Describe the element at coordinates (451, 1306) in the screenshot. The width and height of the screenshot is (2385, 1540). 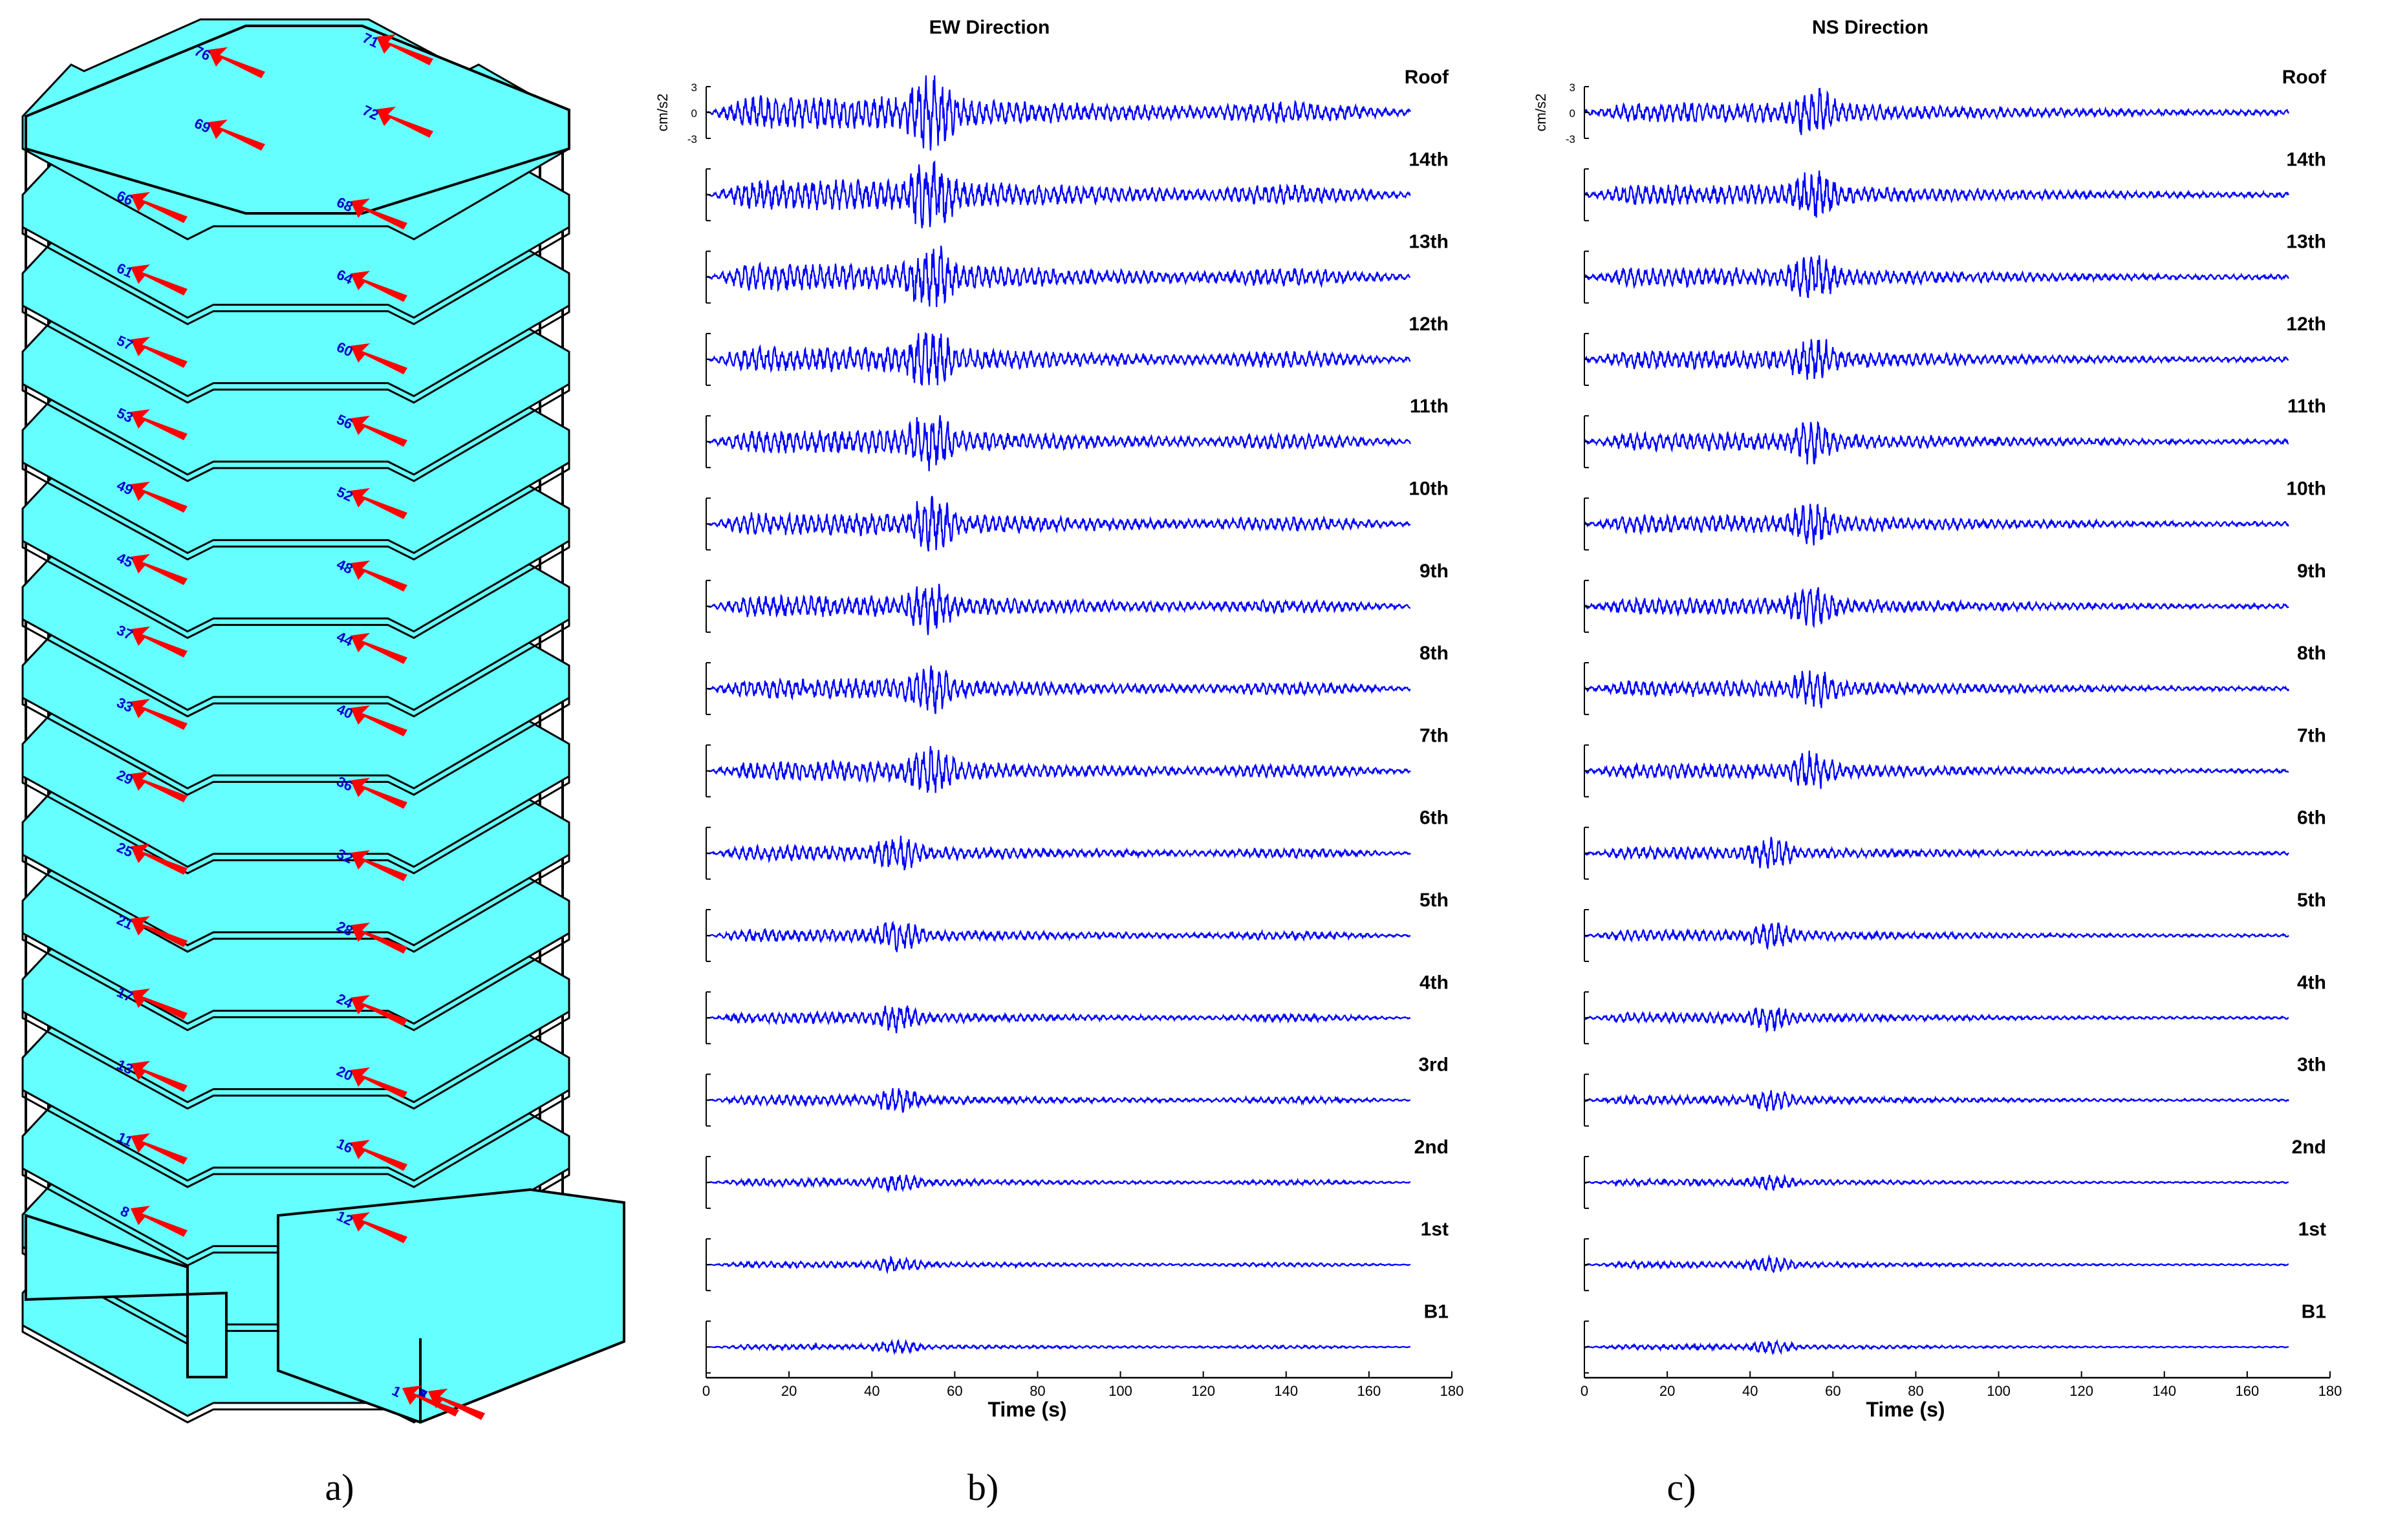
I see `annex-slab` at that location.